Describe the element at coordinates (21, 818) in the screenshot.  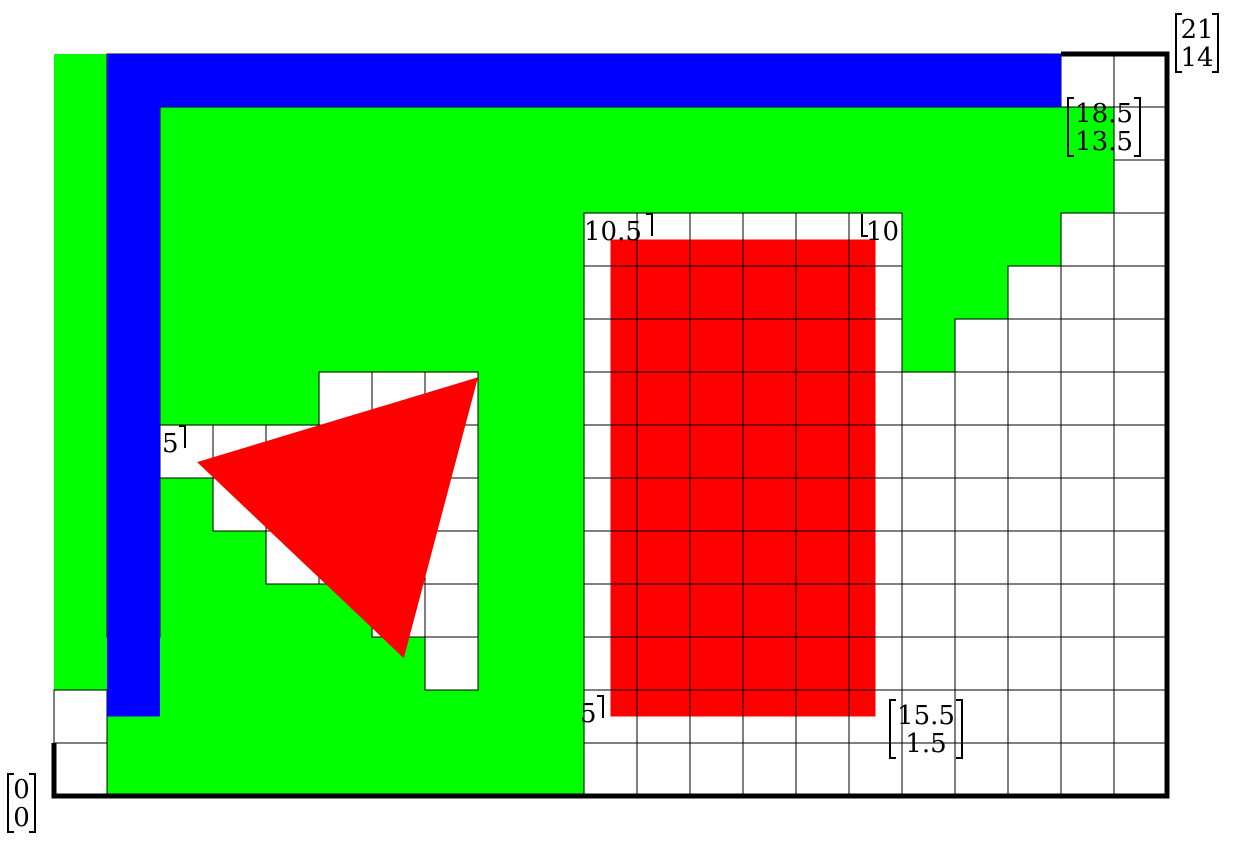
I see `label-bottom-value: 0` at that location.